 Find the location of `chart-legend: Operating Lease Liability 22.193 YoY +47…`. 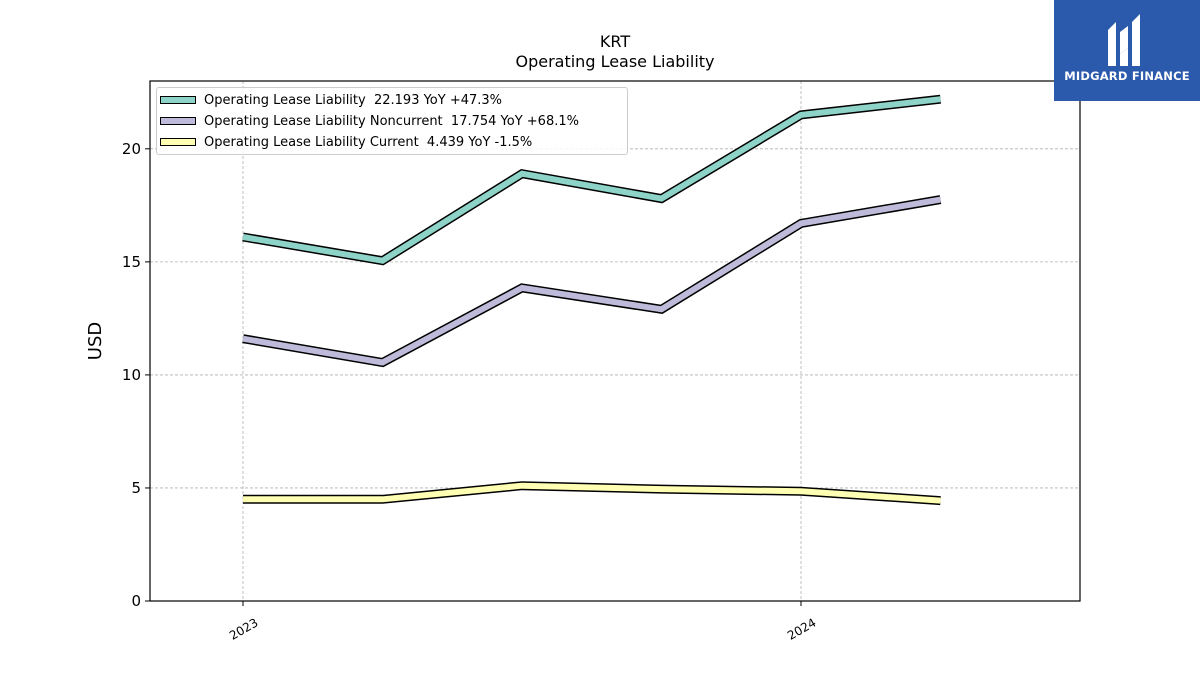

chart-legend: Operating Lease Liability 22.193 YoY +47… is located at coordinates (392, 121).